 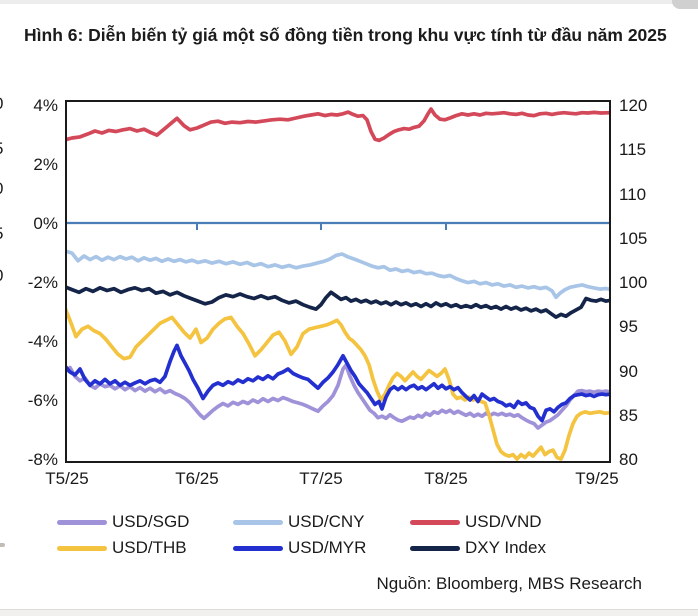 I want to click on legend-label: USD/CNY, so click(x=326, y=521).